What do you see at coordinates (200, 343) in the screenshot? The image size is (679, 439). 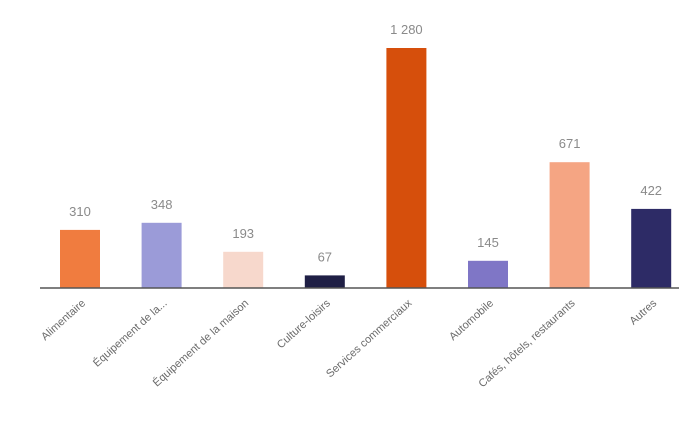 I see `x-tick-label-2: Équipement de la maison` at bounding box center [200, 343].